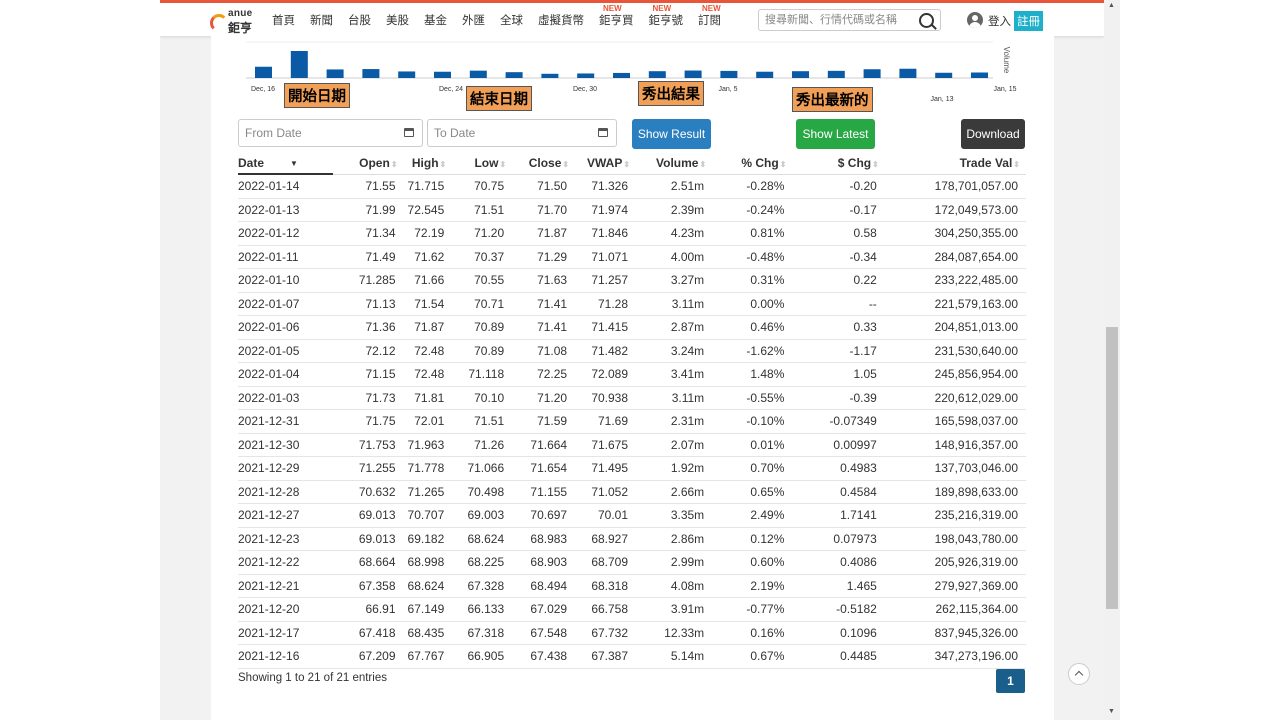 The height and width of the screenshot is (720, 1280). I want to click on nav-item: 外匯, so click(473, 20).